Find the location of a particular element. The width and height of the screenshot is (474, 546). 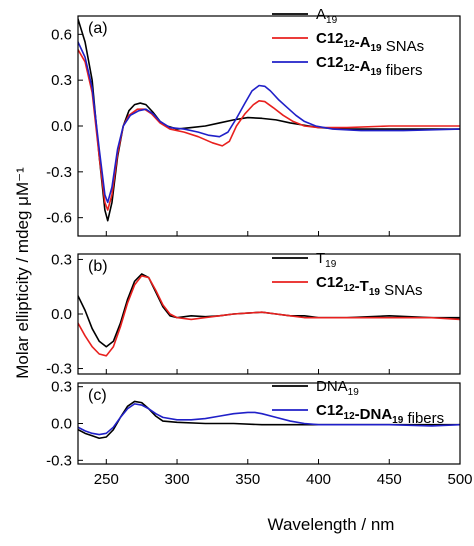

x-tick-label: 400 is located at coordinates (318, 479).